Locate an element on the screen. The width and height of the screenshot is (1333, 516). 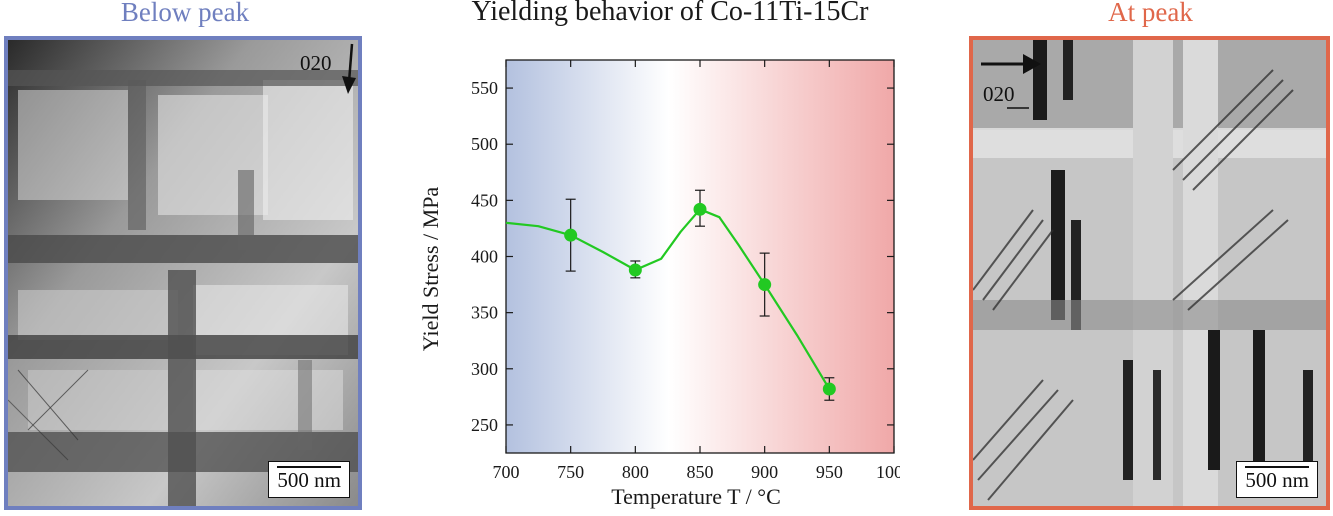
at-peak-scale-bar: 500 nm is located at coordinates (1277, 479).